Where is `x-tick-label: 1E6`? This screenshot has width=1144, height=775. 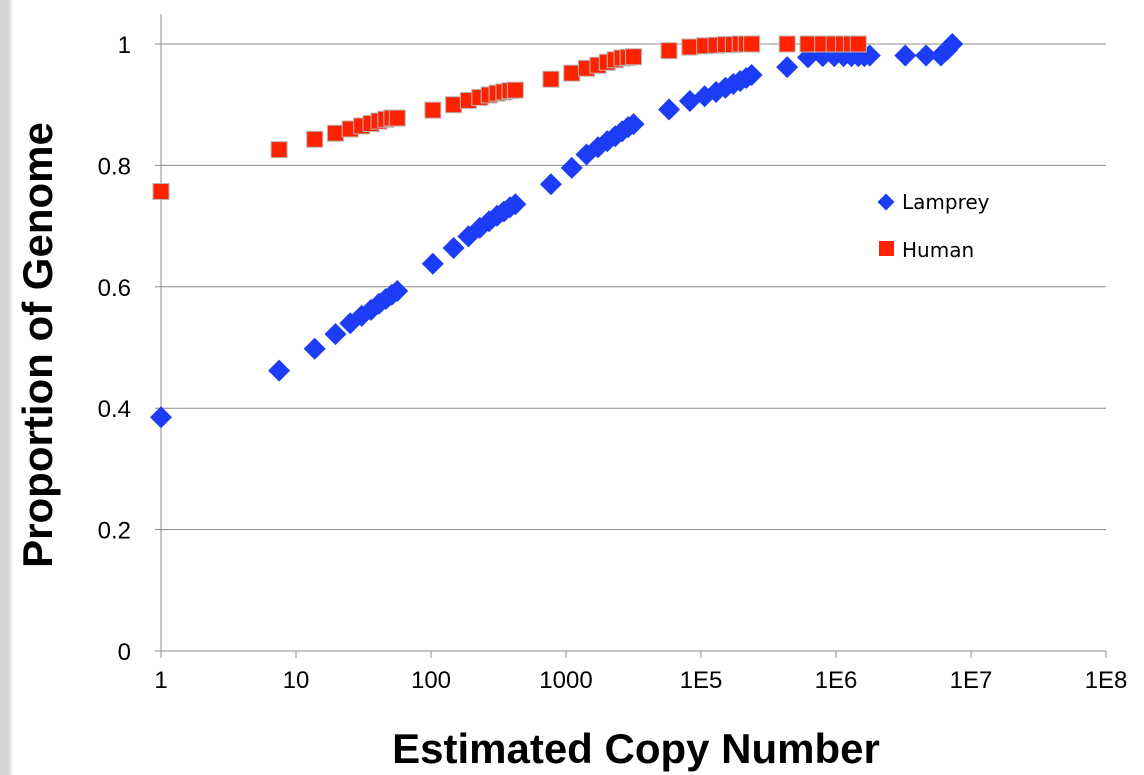
x-tick-label: 1E6 is located at coordinates (836, 680).